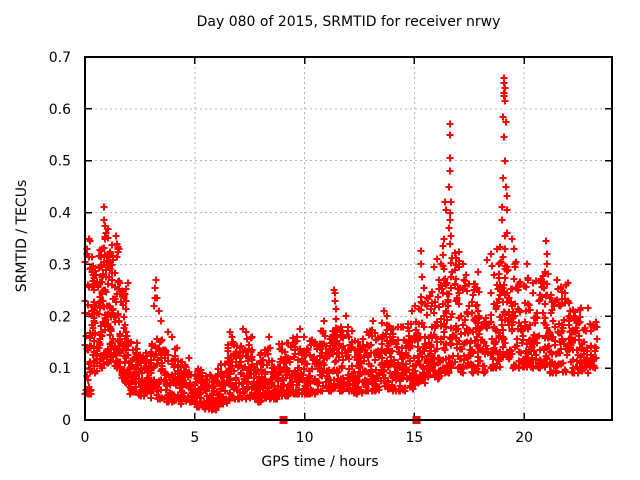 This screenshot has width=640, height=480. What do you see at coordinates (524, 438) in the screenshot?
I see `svg-text: 20` at bounding box center [524, 438].